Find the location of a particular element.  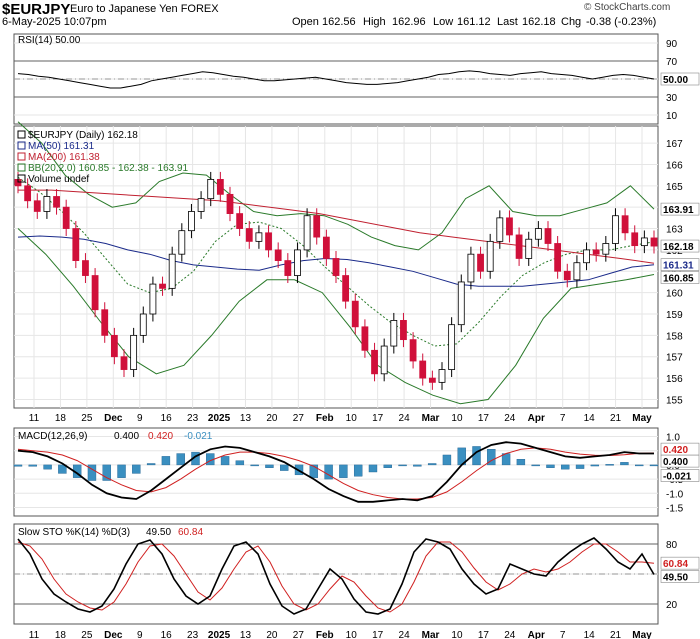

macd-line is located at coordinates (335, 472).